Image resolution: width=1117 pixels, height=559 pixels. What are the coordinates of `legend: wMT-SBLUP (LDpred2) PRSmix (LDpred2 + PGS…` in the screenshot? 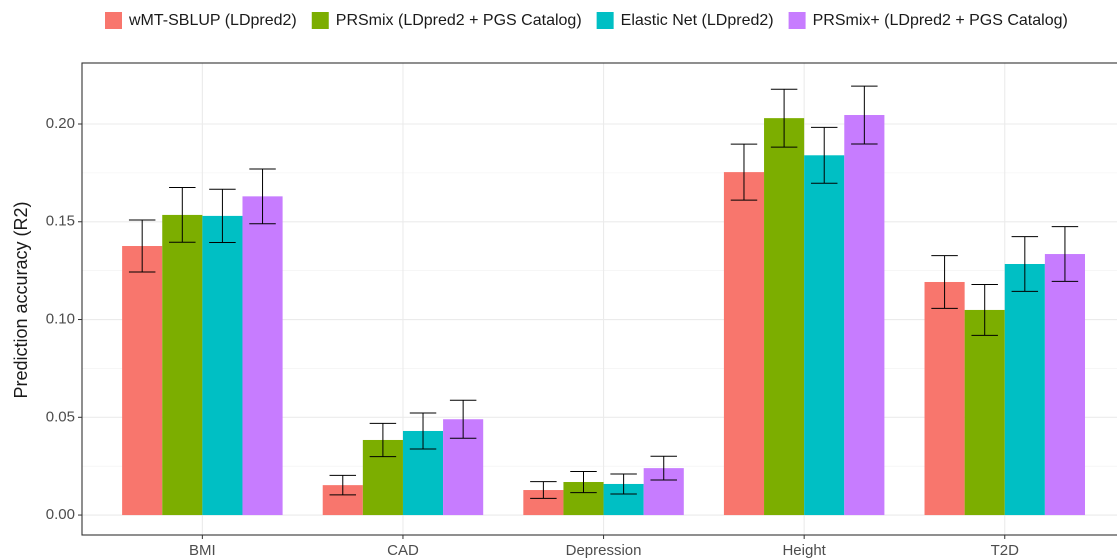 It's located at (586, 20).